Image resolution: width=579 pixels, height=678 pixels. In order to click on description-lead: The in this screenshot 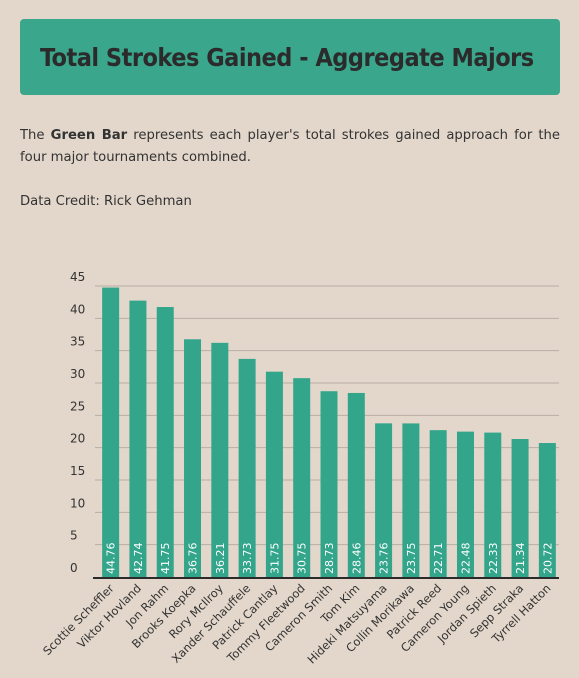, I will do `click(35, 135)`.